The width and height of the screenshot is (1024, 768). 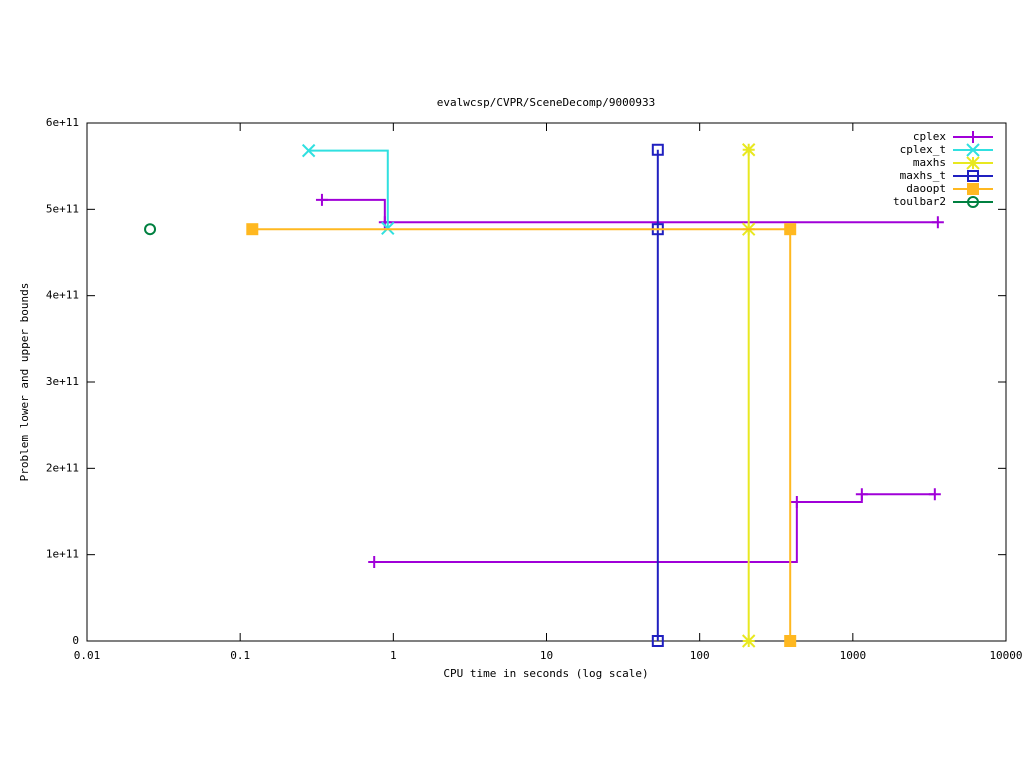 I want to click on y-tick-label: 2e+11, so click(x=62, y=467).